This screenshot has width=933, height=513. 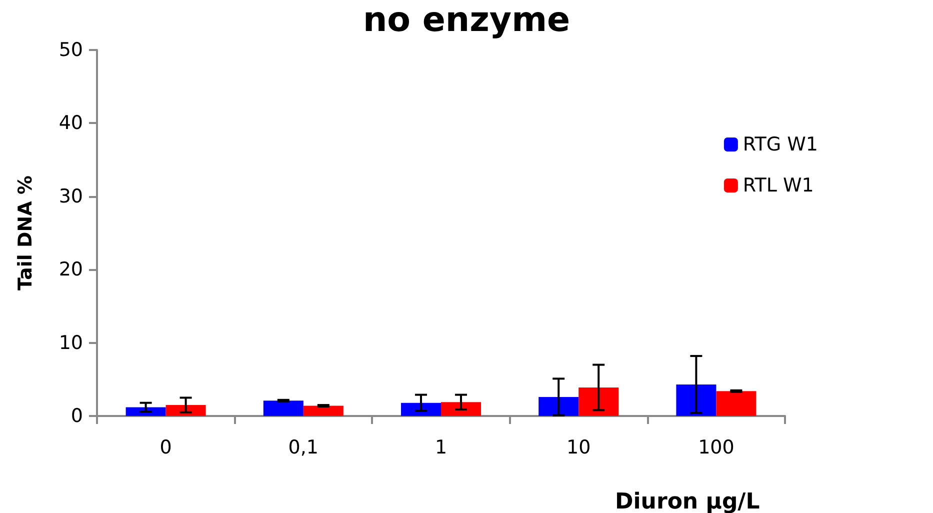 I want to click on y-tick-label: 40, so click(x=70, y=123).